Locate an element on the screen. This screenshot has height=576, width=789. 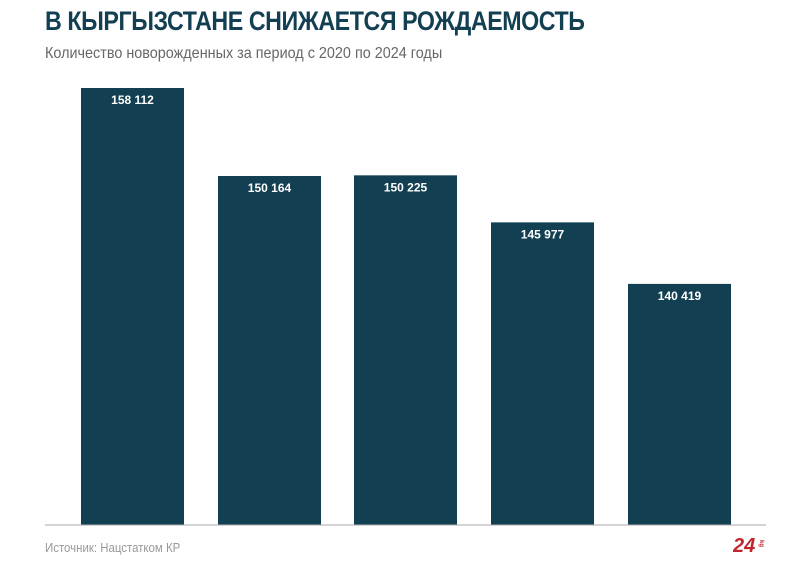
bar-2023 is located at coordinates (542, 373).